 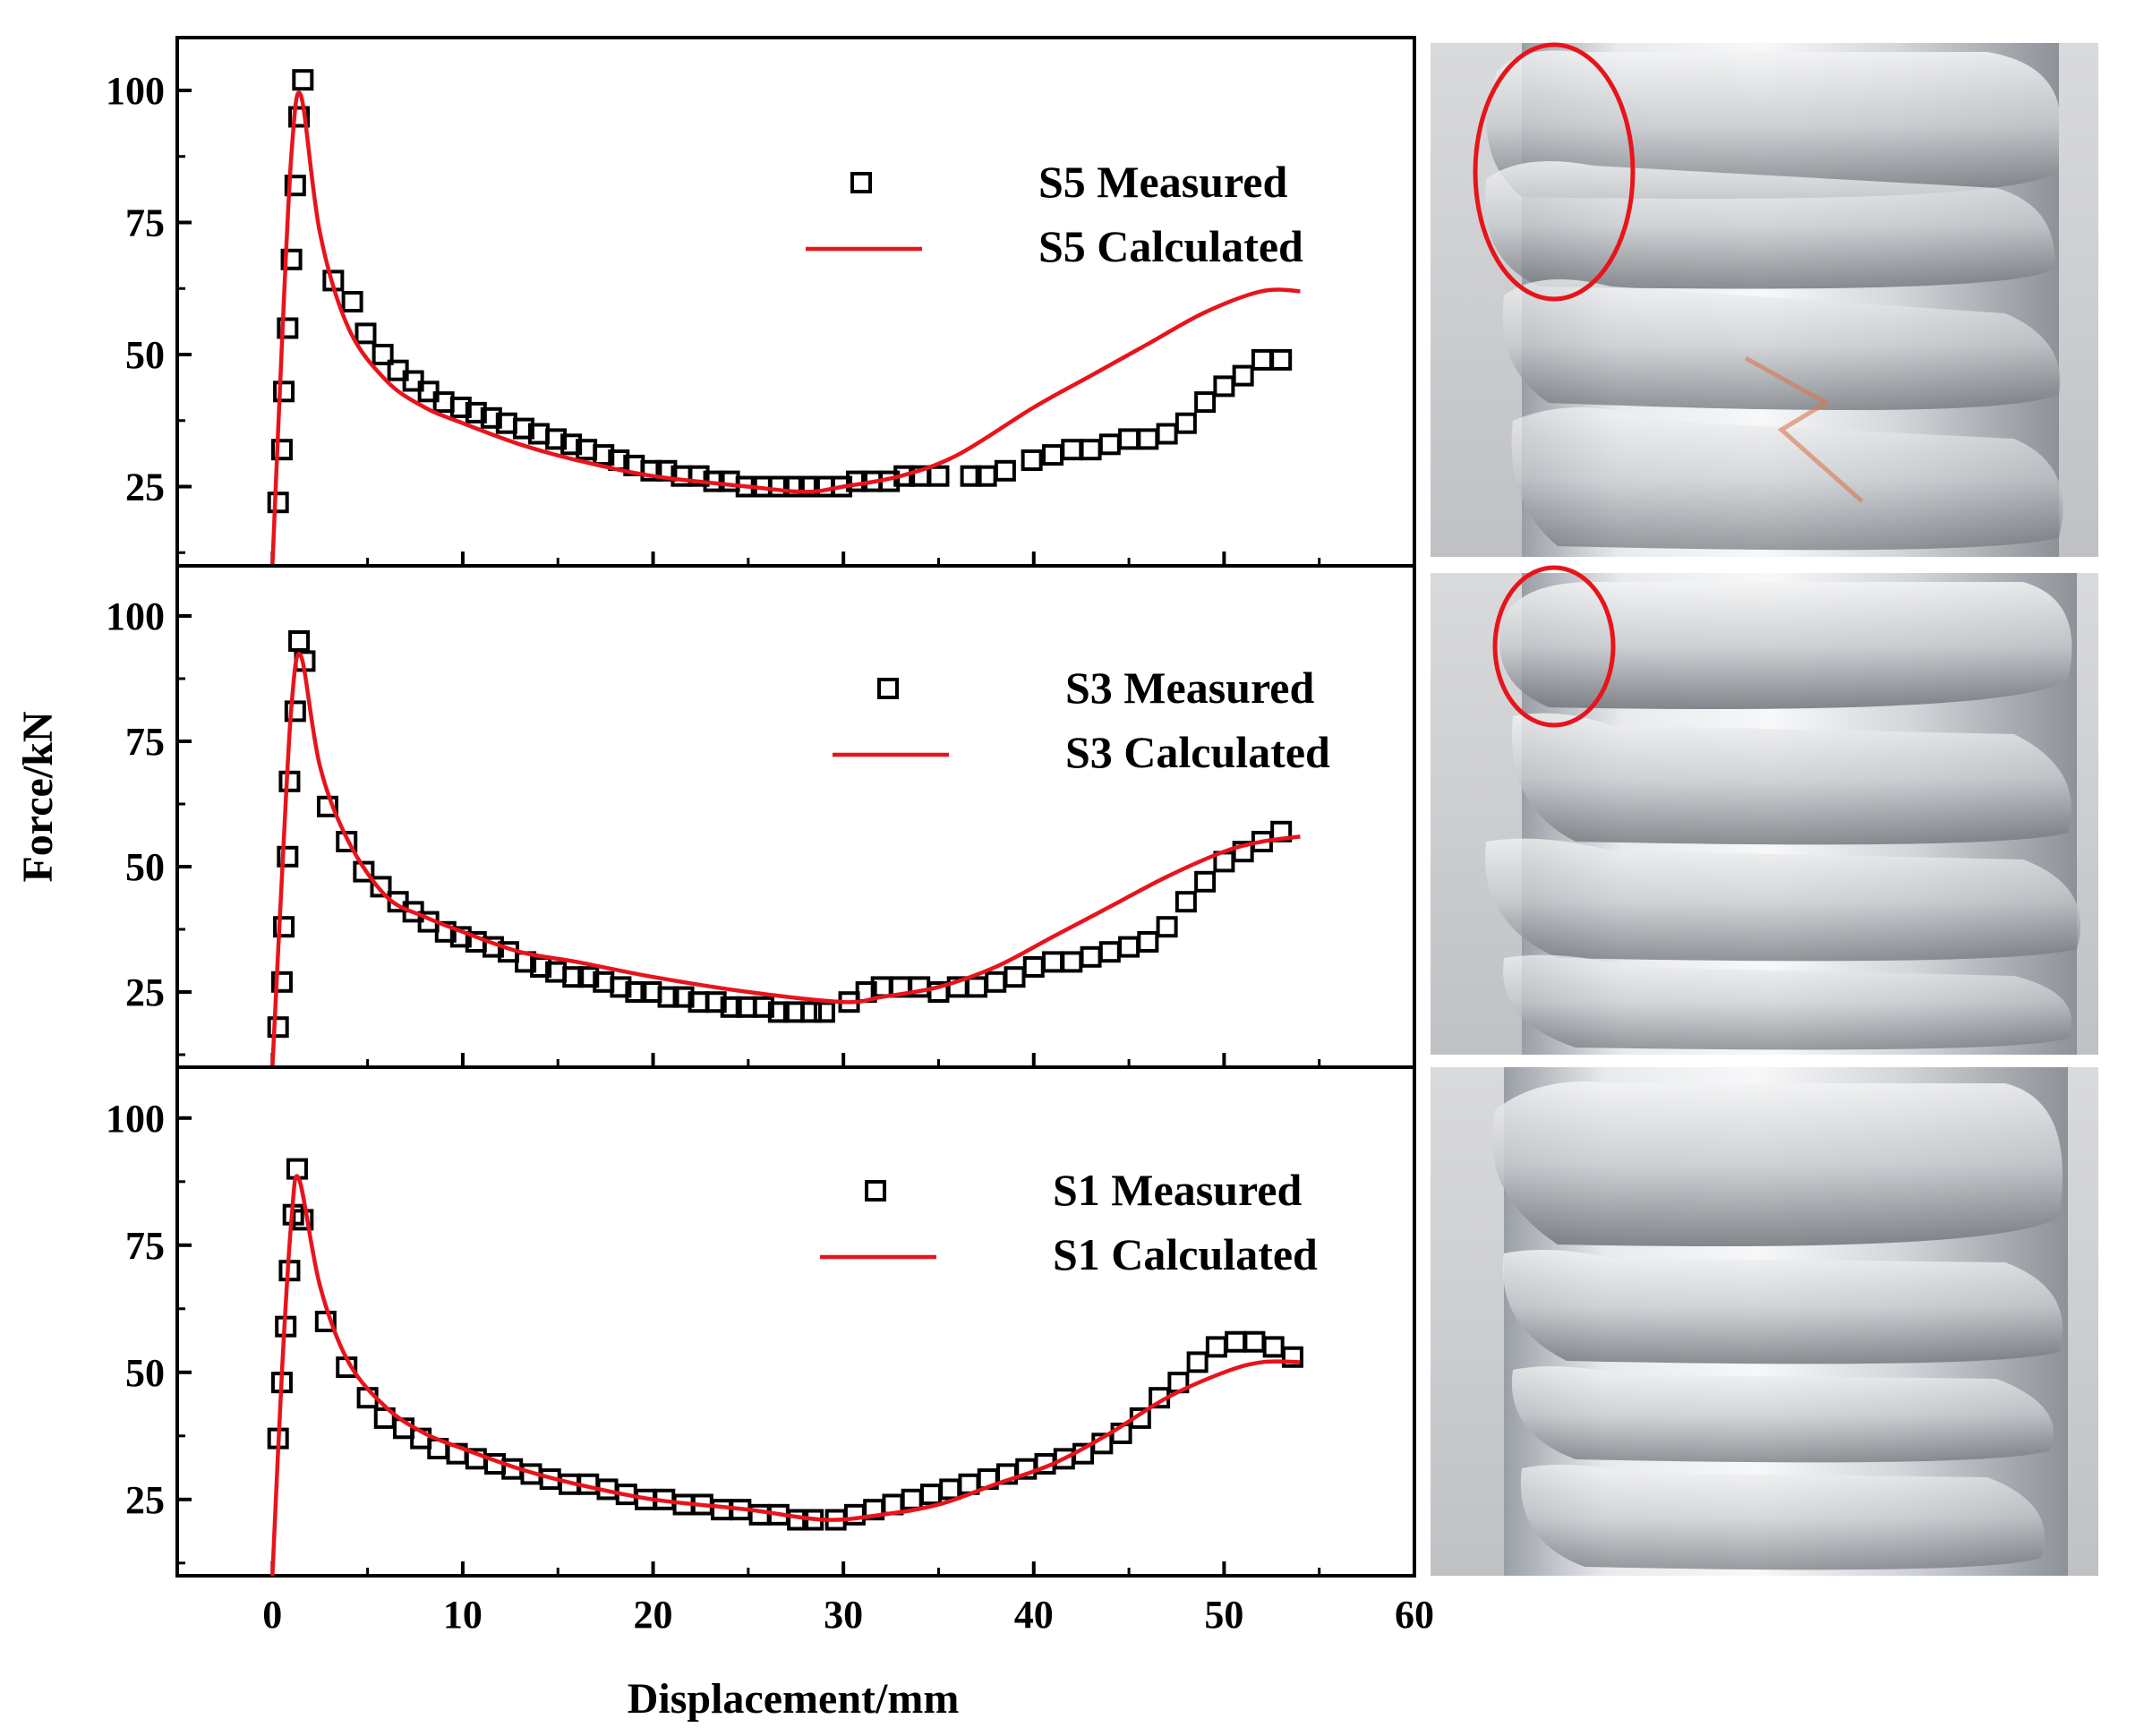 I want to click on x-tick-label: 50, so click(x=1223, y=1615).